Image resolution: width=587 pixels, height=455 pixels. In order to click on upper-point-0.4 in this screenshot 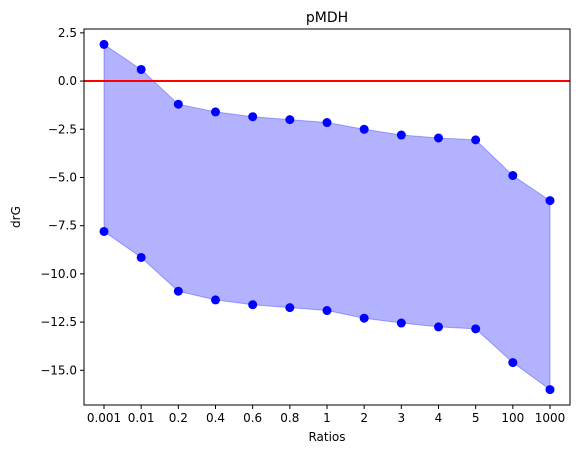, I will do `click(215, 112)`.